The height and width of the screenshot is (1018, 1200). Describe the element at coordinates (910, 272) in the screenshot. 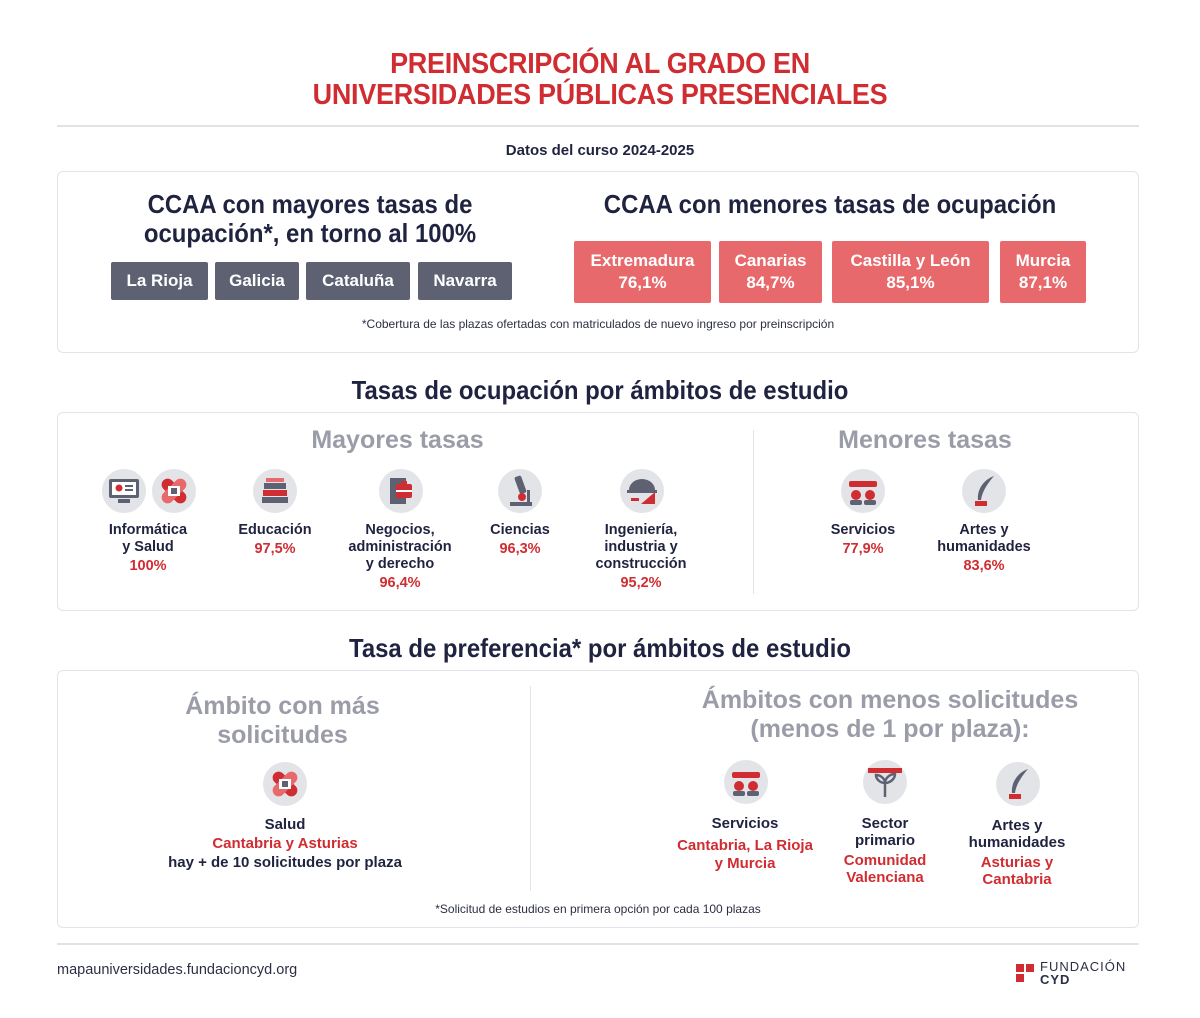

I see `region-chip-castilla-y-leon: Castilla y León 85,1%` at that location.